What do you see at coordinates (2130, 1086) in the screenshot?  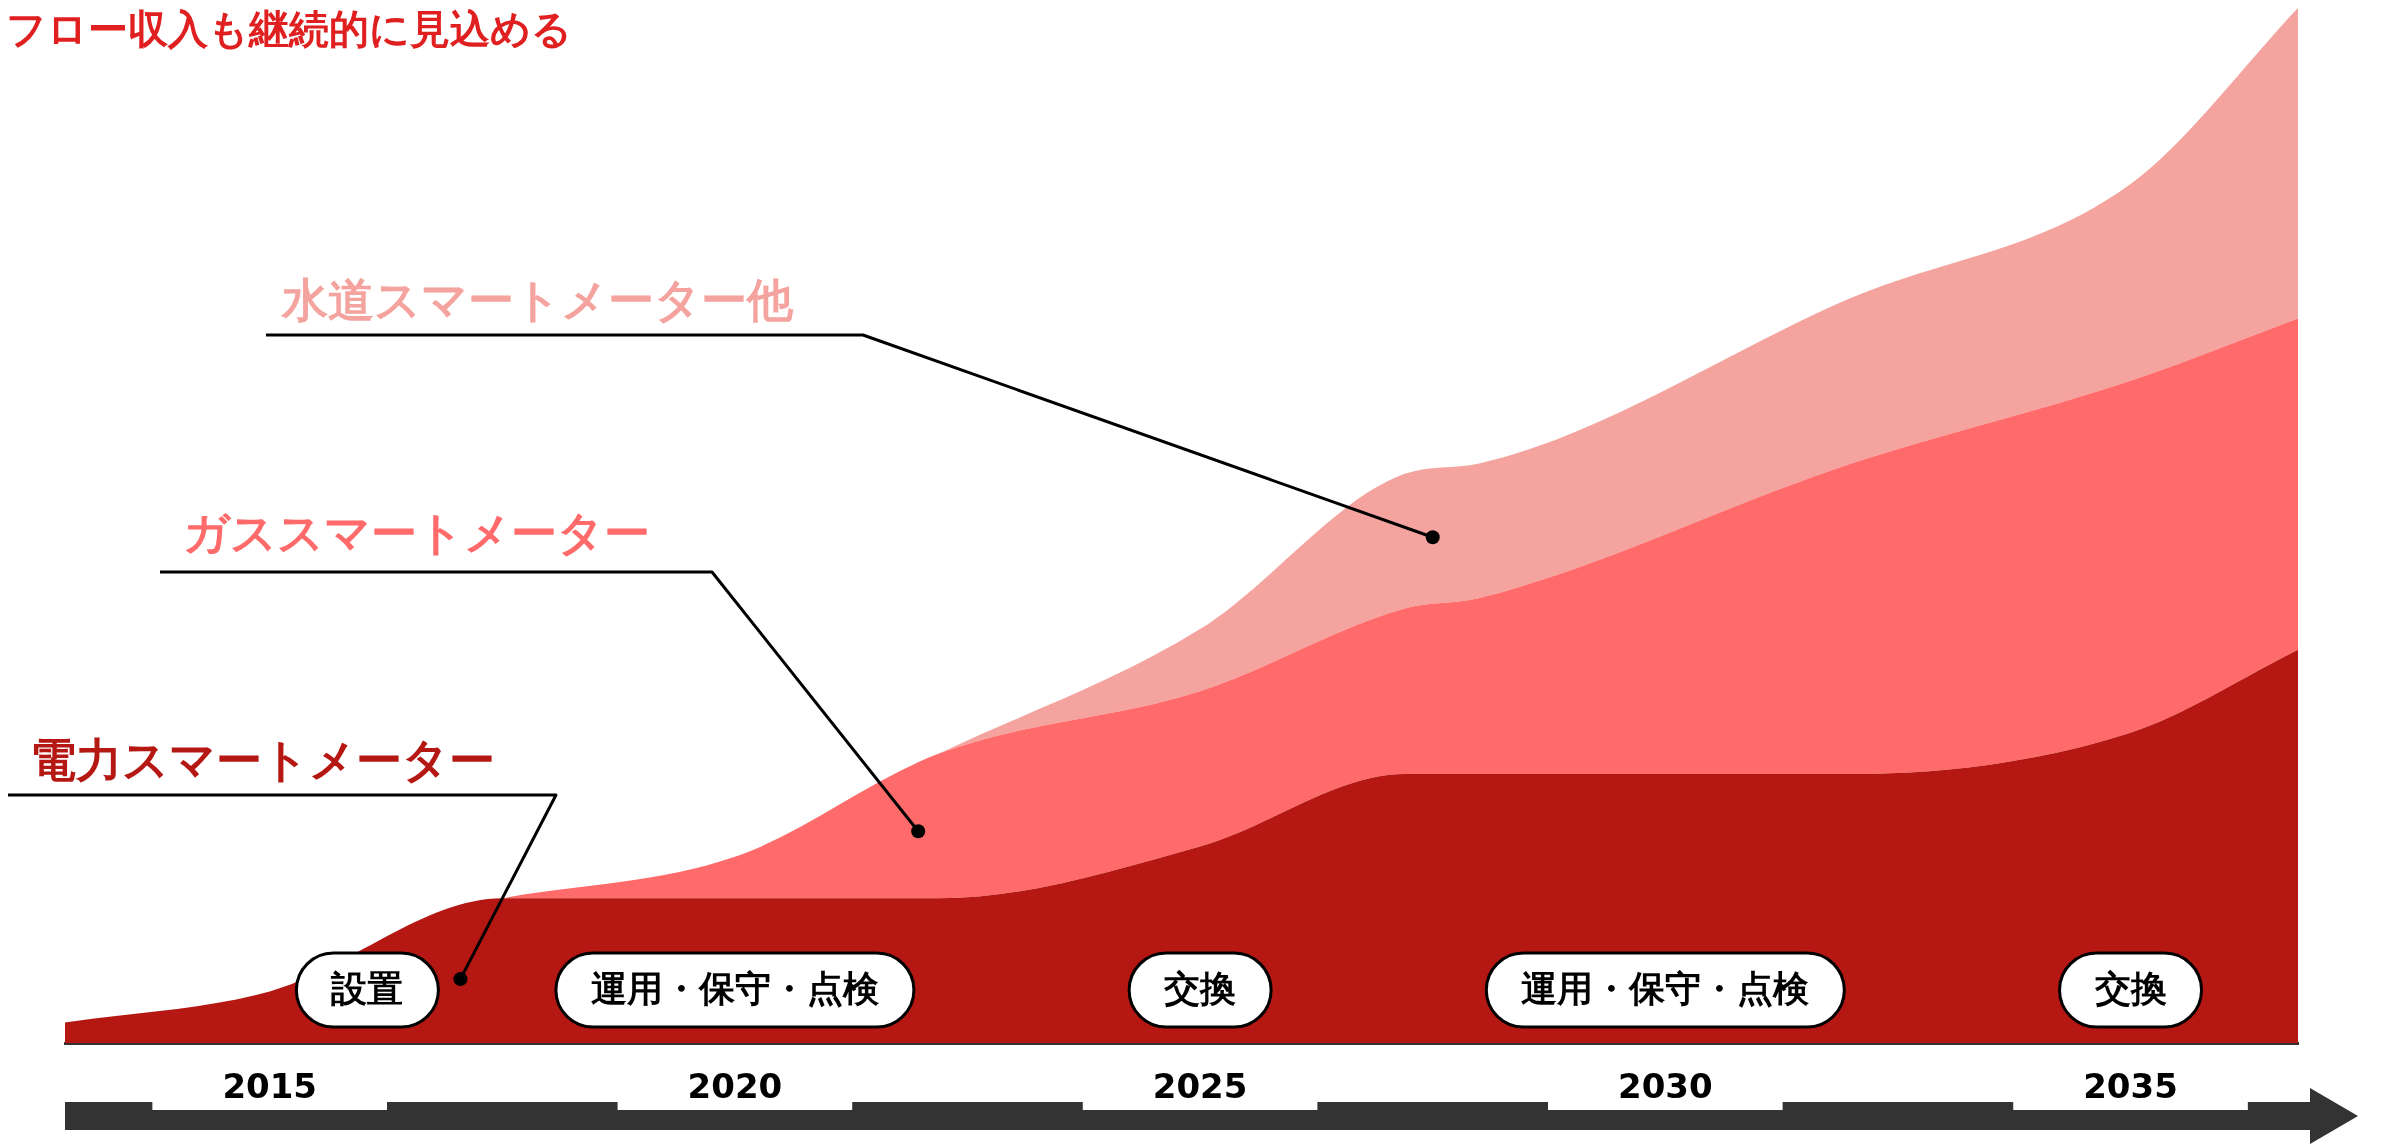 I see `x-tick-label: 2035` at bounding box center [2130, 1086].